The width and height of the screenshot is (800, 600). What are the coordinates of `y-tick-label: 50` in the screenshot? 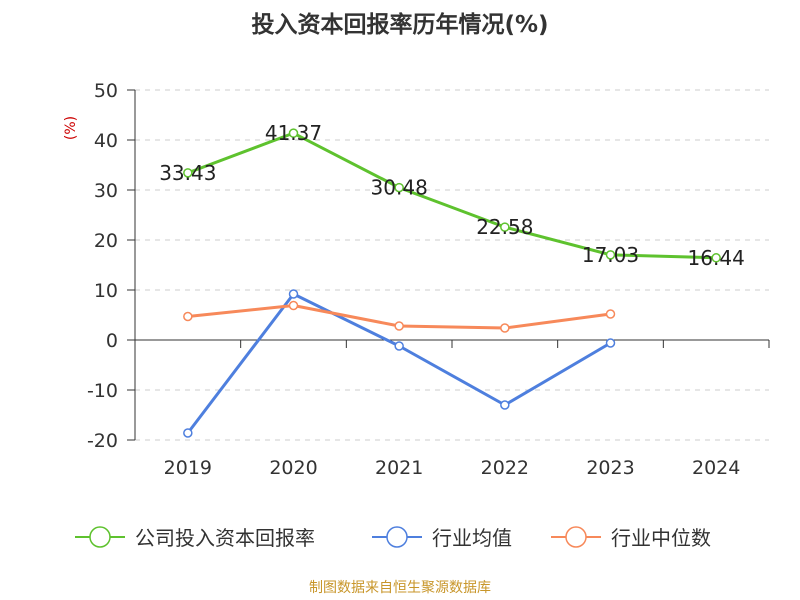 It's located at (106, 91).